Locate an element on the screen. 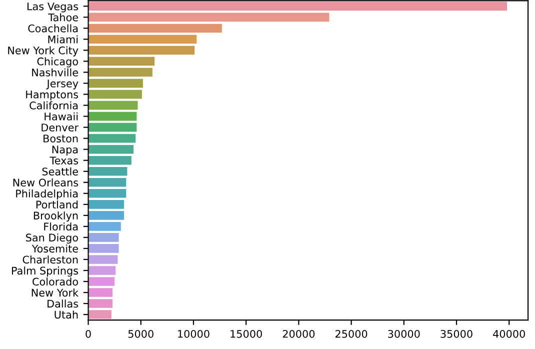 This screenshot has height=349, width=535. y-tick-label: Chicago is located at coordinates (57, 62).